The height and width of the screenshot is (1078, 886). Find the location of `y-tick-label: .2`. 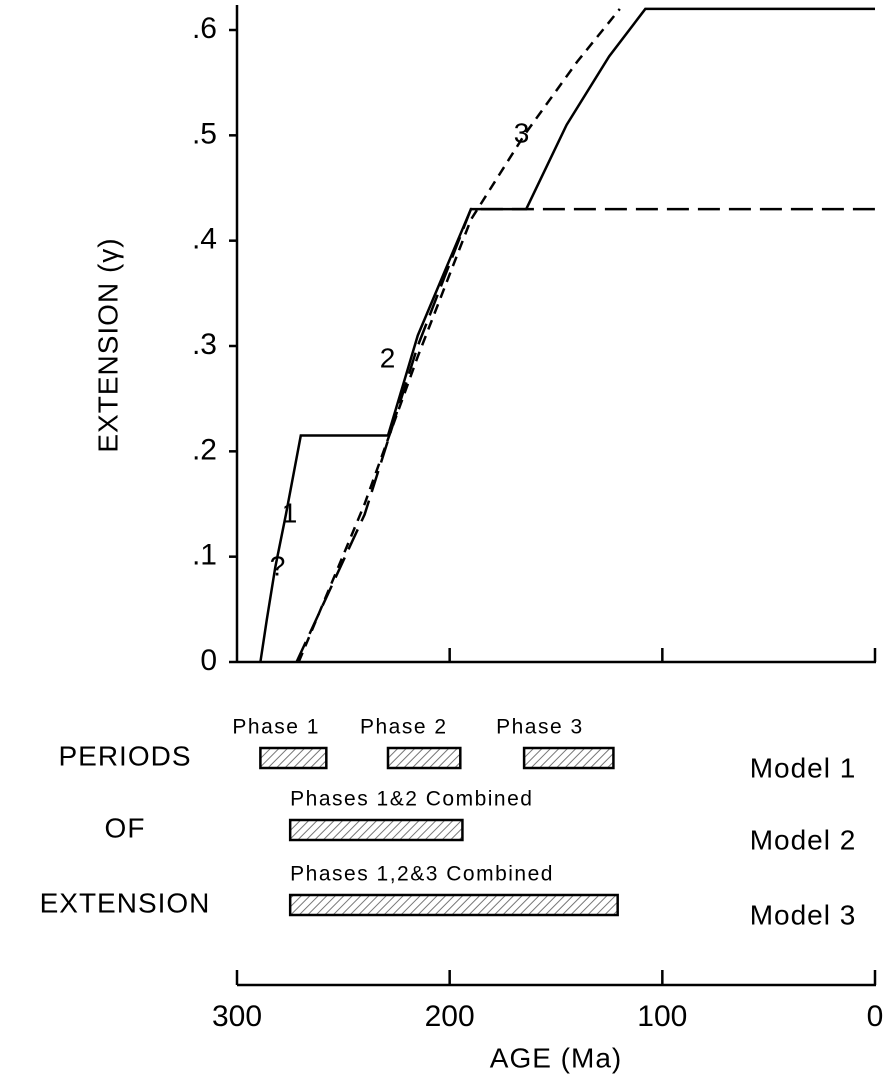

y-tick-label: .2 is located at coordinates (204, 449).